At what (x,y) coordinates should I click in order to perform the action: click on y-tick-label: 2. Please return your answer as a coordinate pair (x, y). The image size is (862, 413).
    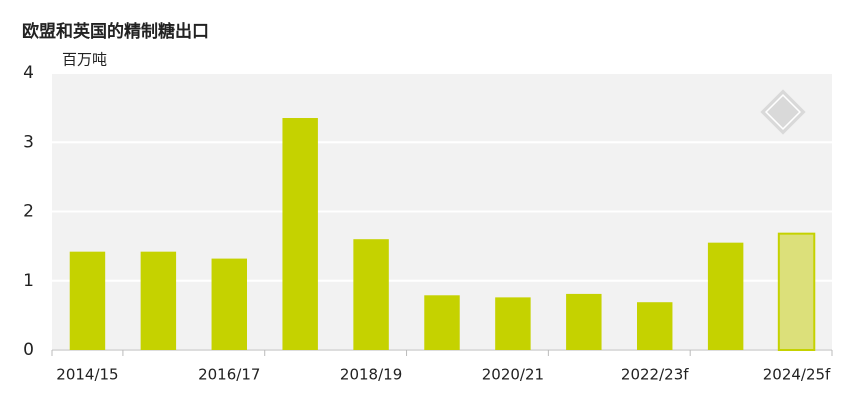
    Looking at the image, I should click on (28, 212).